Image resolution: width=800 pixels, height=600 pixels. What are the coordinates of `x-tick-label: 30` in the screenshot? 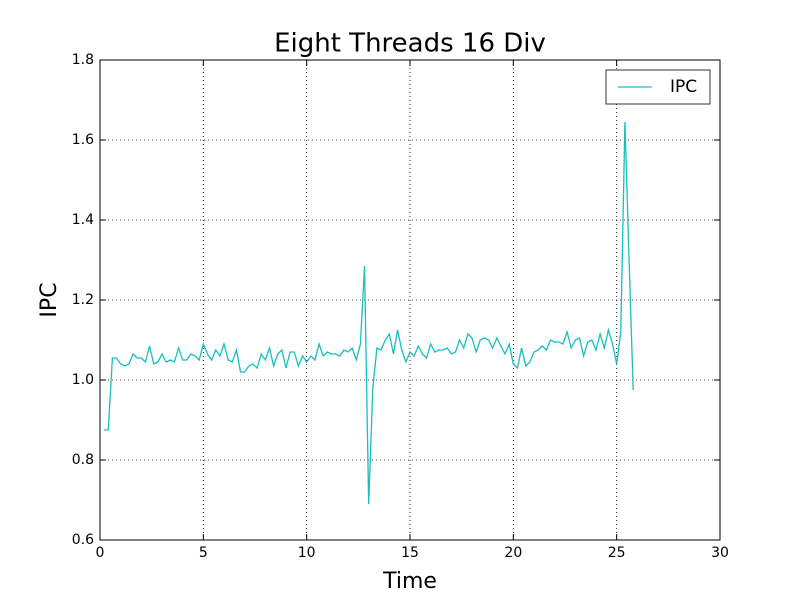 It's located at (720, 553).